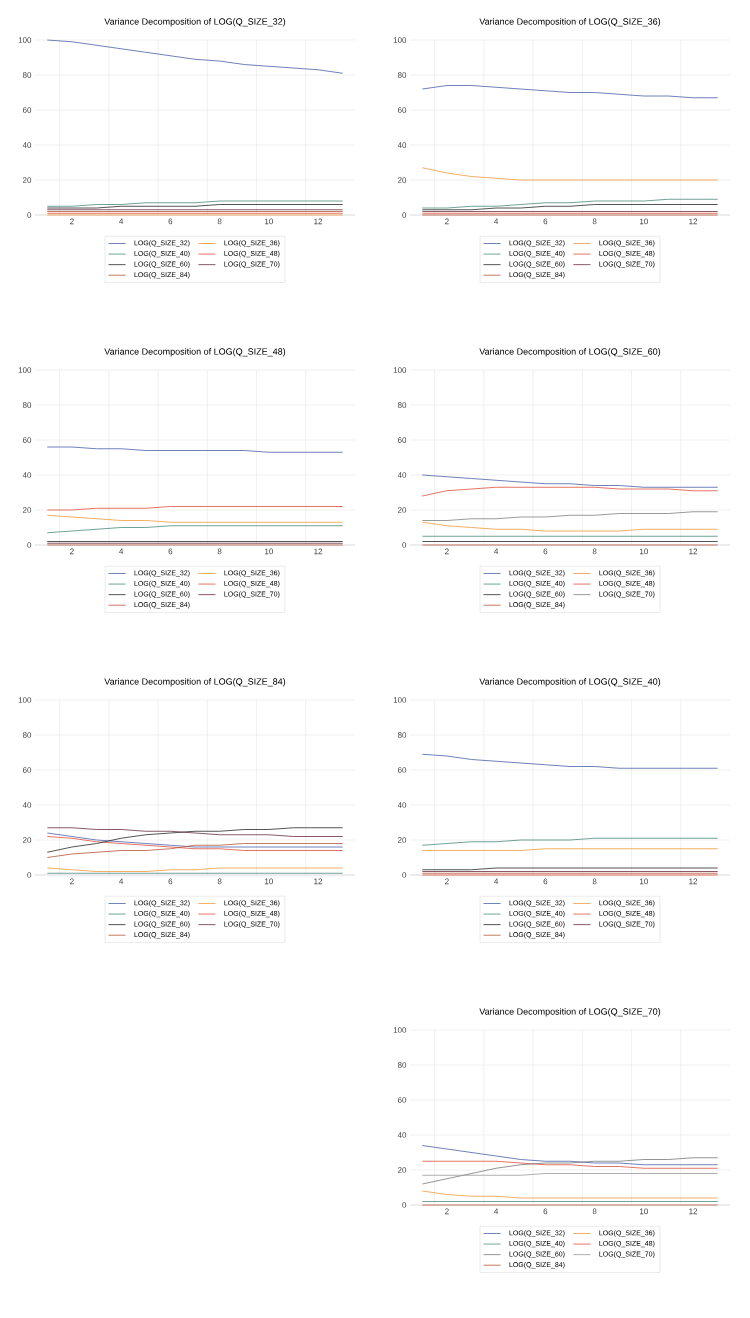 This screenshot has height=1318, width=750. Describe the element at coordinates (195, 682) in the screenshot. I see `chart-title: Variance Decomposition of LOG(Q_SIZE_84)` at that location.